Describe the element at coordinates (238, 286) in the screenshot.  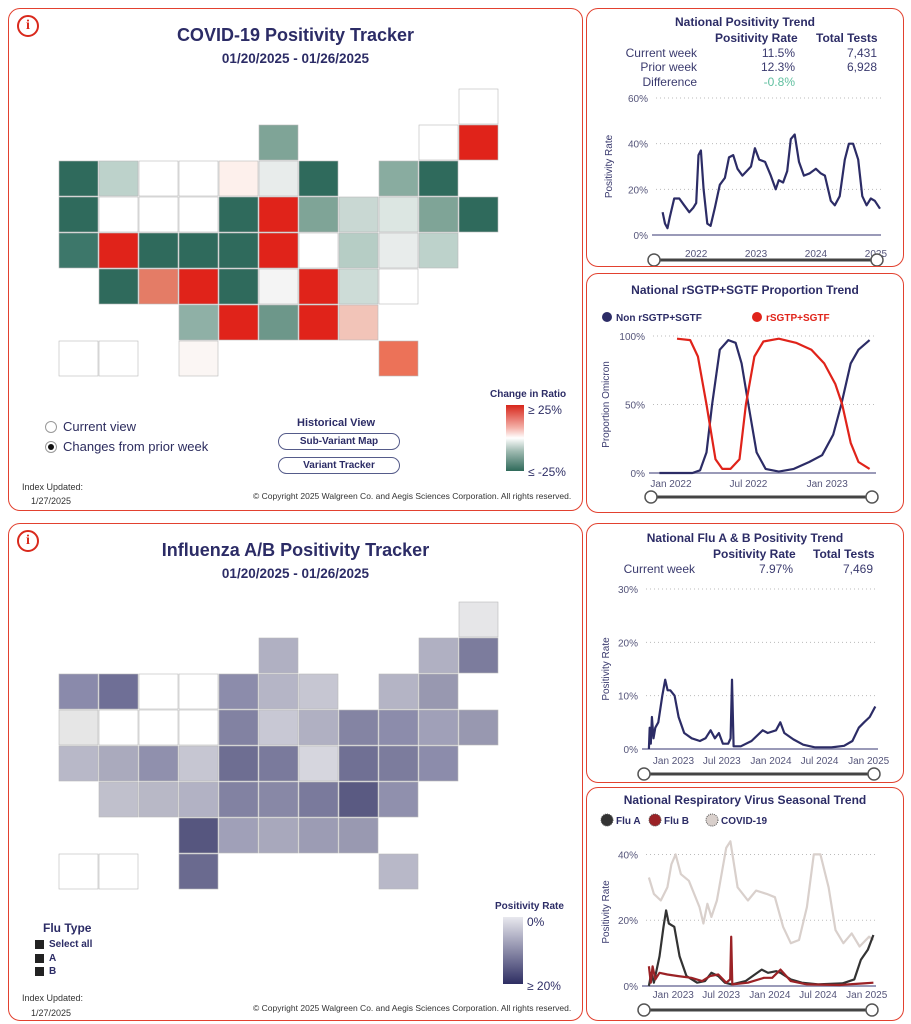
I see `state-ar` at that location.